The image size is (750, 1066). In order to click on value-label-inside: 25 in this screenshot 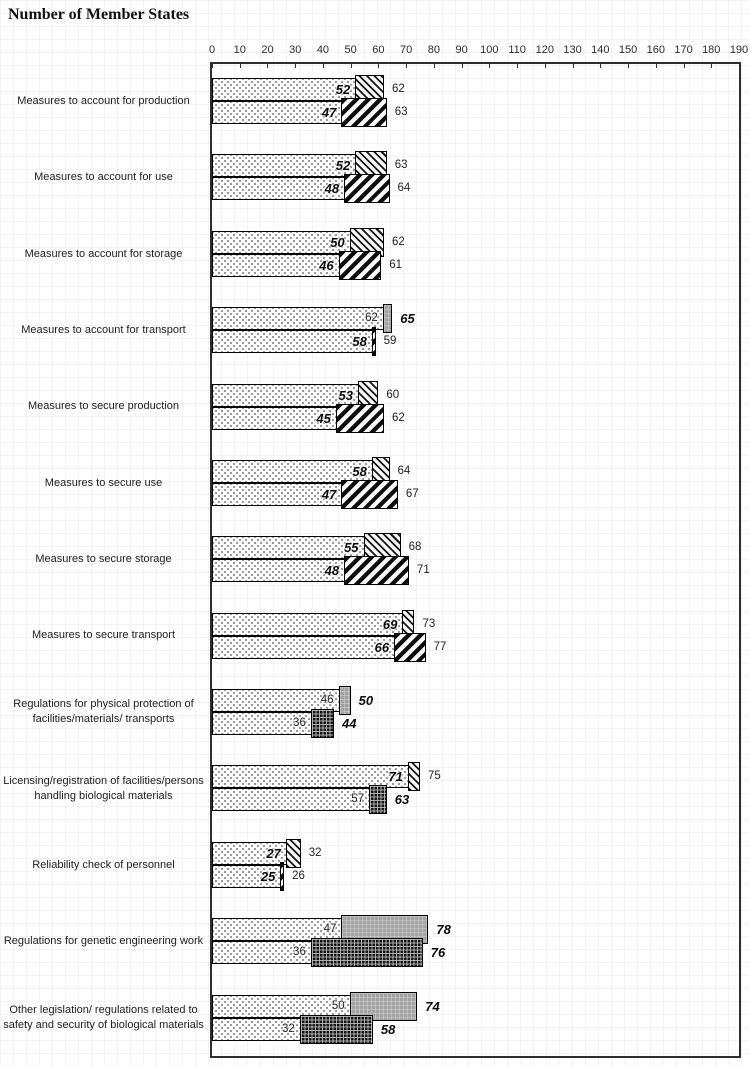, I will do `click(268, 876)`.